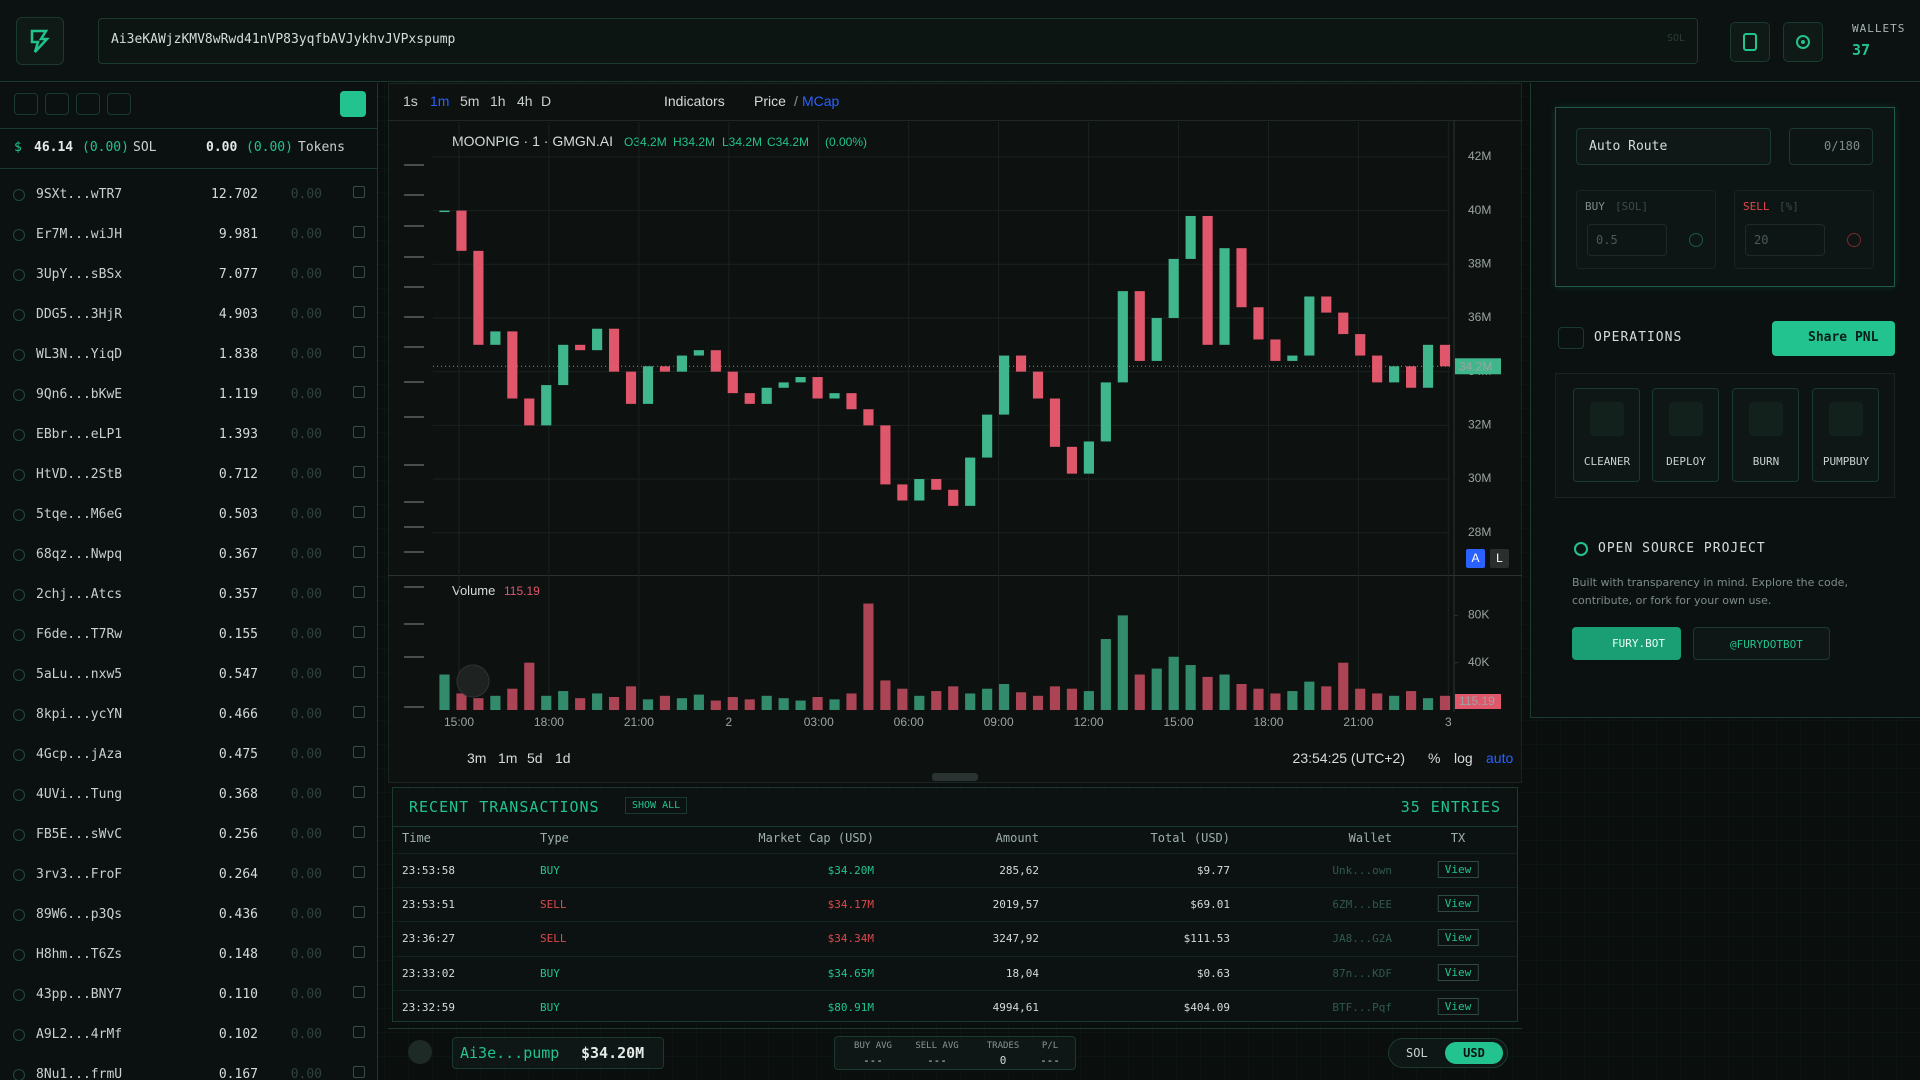  What do you see at coordinates (79, 954) in the screenshot?
I see `wallet-name: H8hm...T6Zs` at bounding box center [79, 954].